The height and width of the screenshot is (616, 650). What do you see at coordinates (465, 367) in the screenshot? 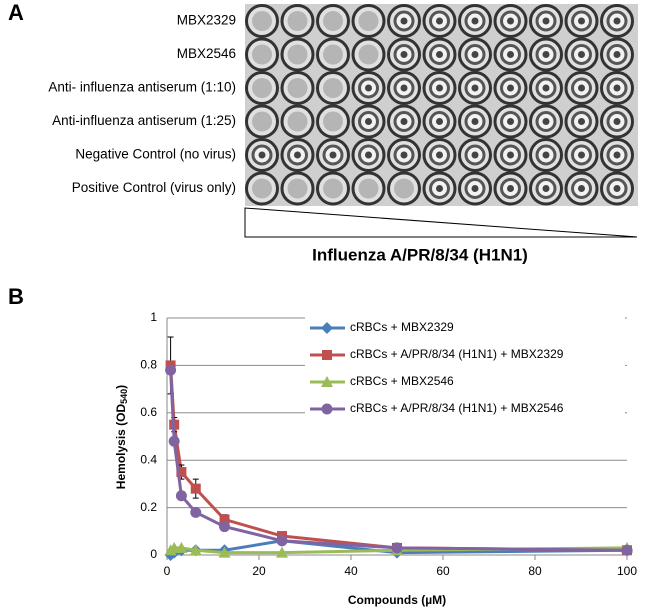
I see `legend-box` at bounding box center [465, 367].